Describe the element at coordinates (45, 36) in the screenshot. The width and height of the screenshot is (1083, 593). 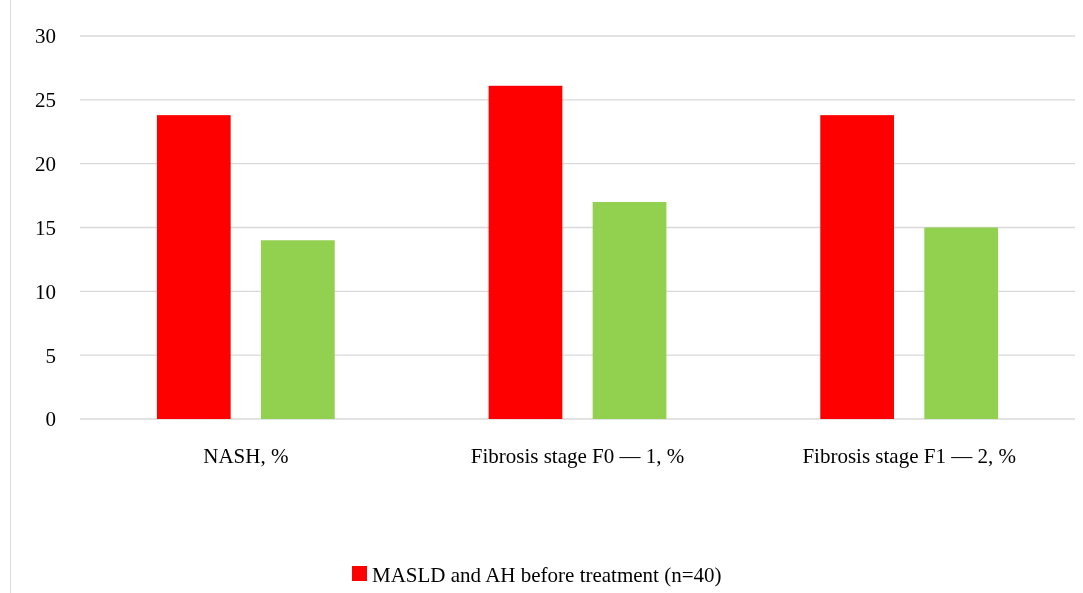
I see `y-tick-label: 30` at that location.